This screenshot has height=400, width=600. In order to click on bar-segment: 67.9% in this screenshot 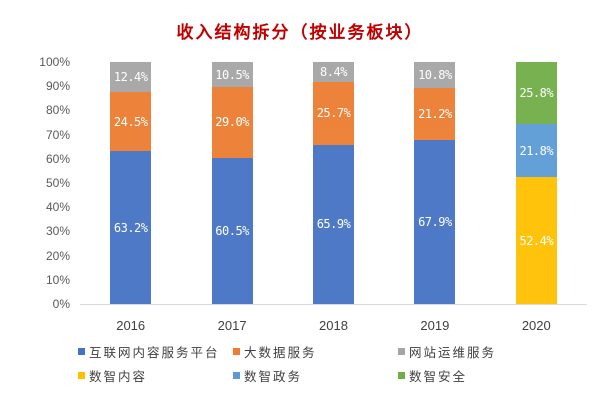, I will do `click(435, 221)`.